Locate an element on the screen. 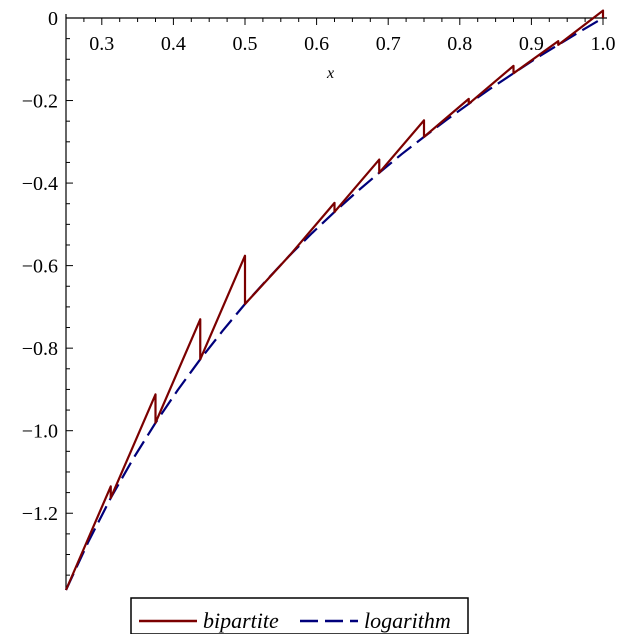 Image resolution: width=621 pixels, height=634 pixels. x-tick-label: 0.5 is located at coordinates (245, 44).